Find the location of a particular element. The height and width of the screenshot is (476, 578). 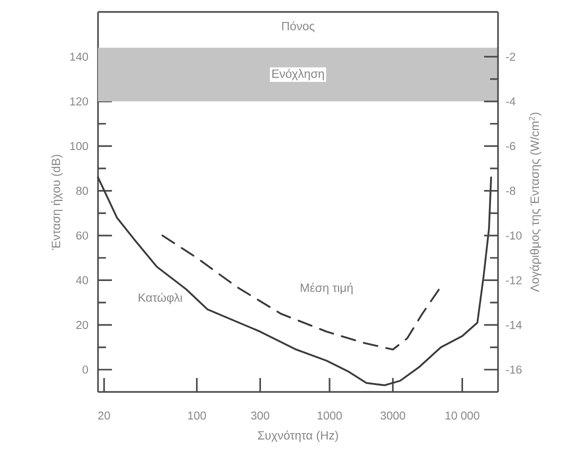

y2-tick-label: -2 is located at coordinates (511, 56).